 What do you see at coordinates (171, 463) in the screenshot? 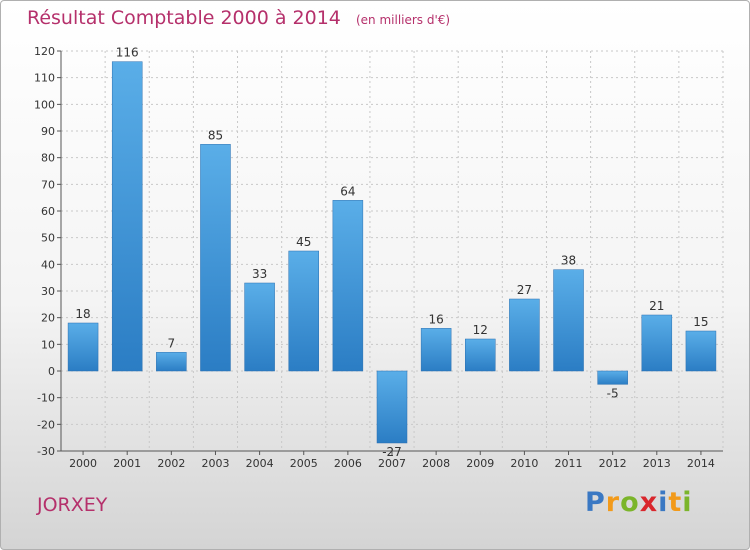
I see `x-tick-label: 2002` at bounding box center [171, 463].